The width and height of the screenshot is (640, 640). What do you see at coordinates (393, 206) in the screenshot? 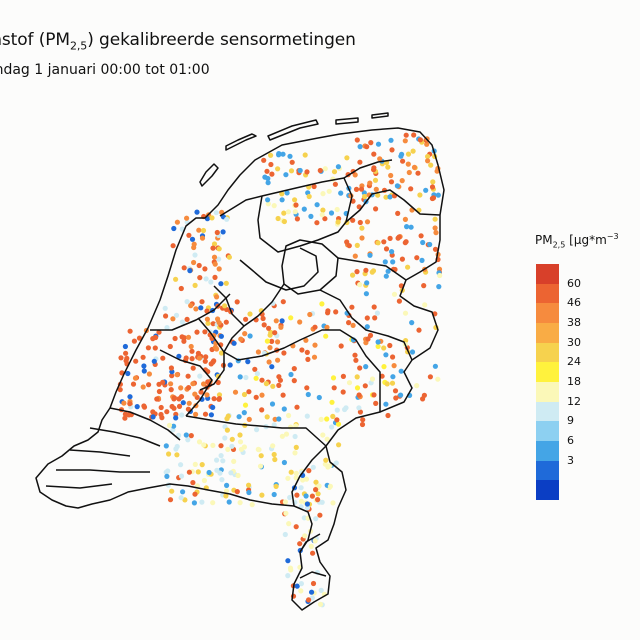
I see `drenthe-border` at bounding box center [393, 206].